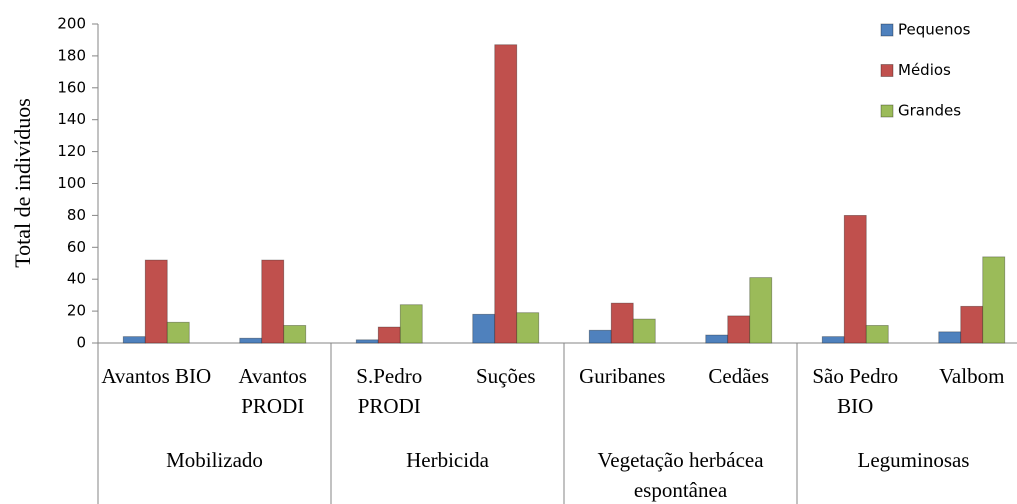 This screenshot has height=504, width=1017. What do you see at coordinates (71, 183) in the screenshot?
I see `y-tick-label: 100` at bounding box center [71, 183].